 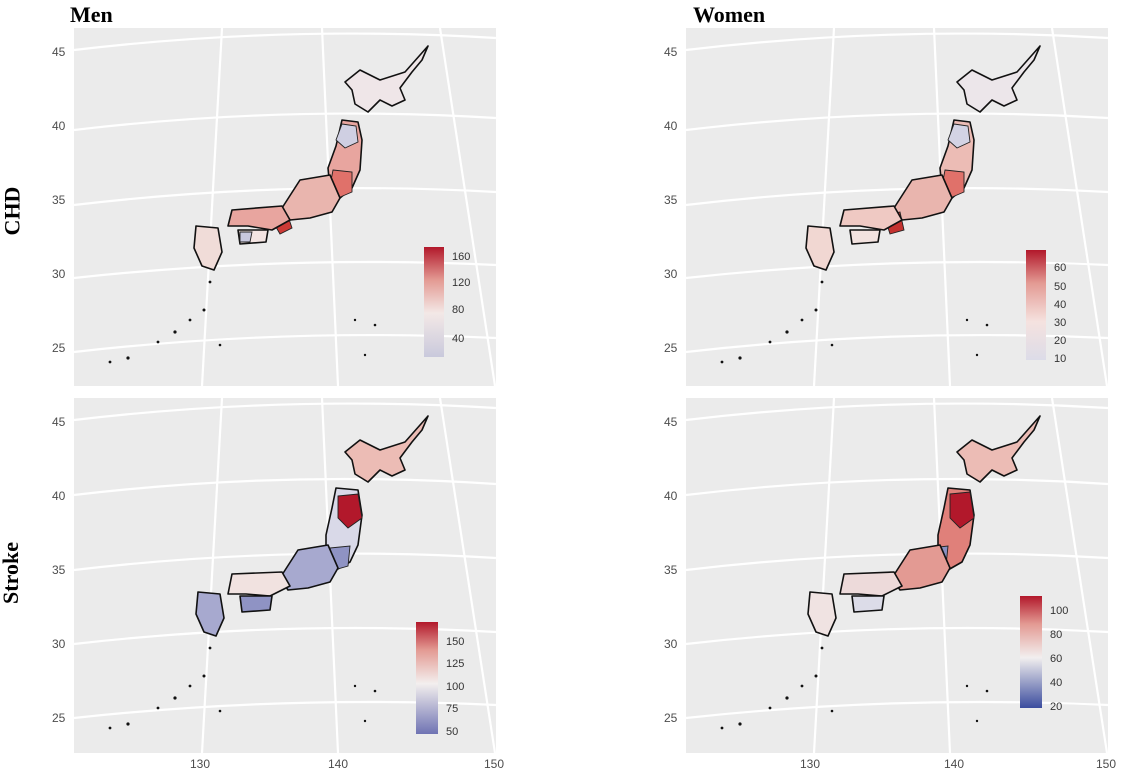 What do you see at coordinates (729, 14) in the screenshot?
I see `column-title-women: Women` at bounding box center [729, 14].